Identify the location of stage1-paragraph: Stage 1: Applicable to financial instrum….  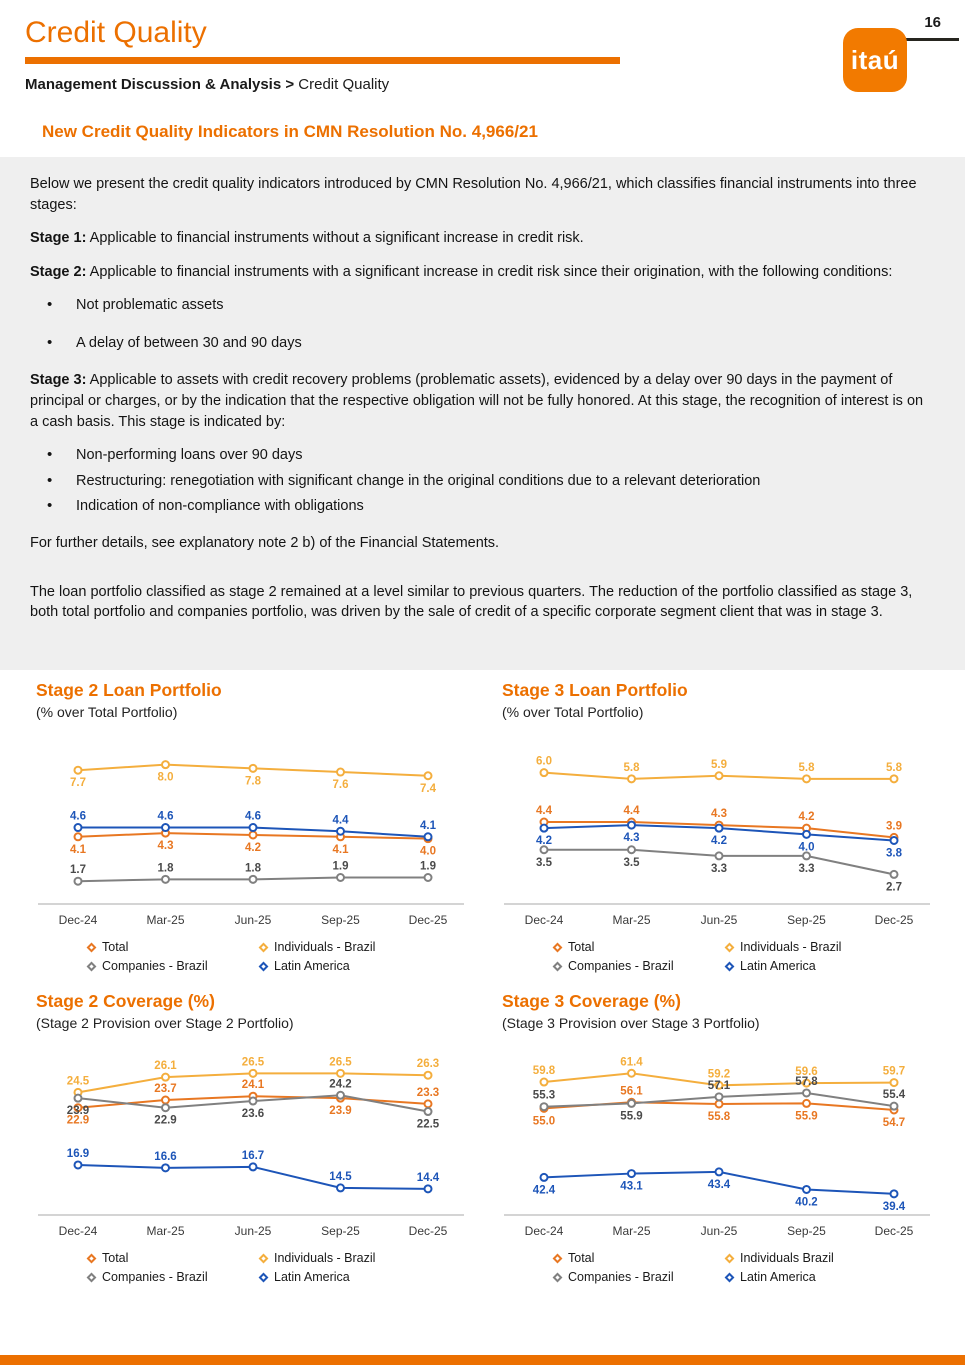
(481, 238).